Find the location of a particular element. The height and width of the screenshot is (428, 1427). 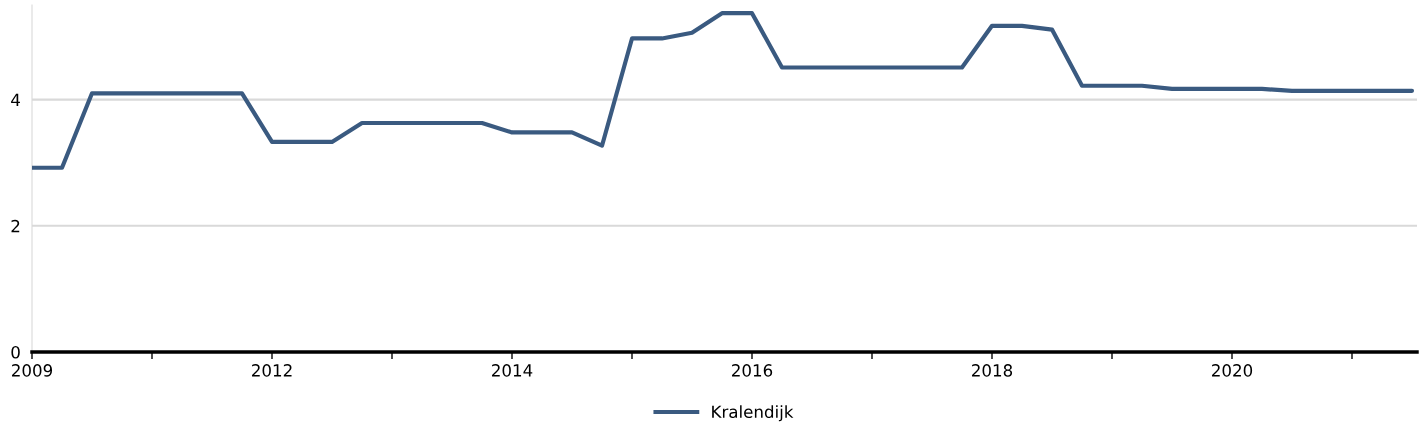

x-tick-label: 2018 is located at coordinates (992, 370).